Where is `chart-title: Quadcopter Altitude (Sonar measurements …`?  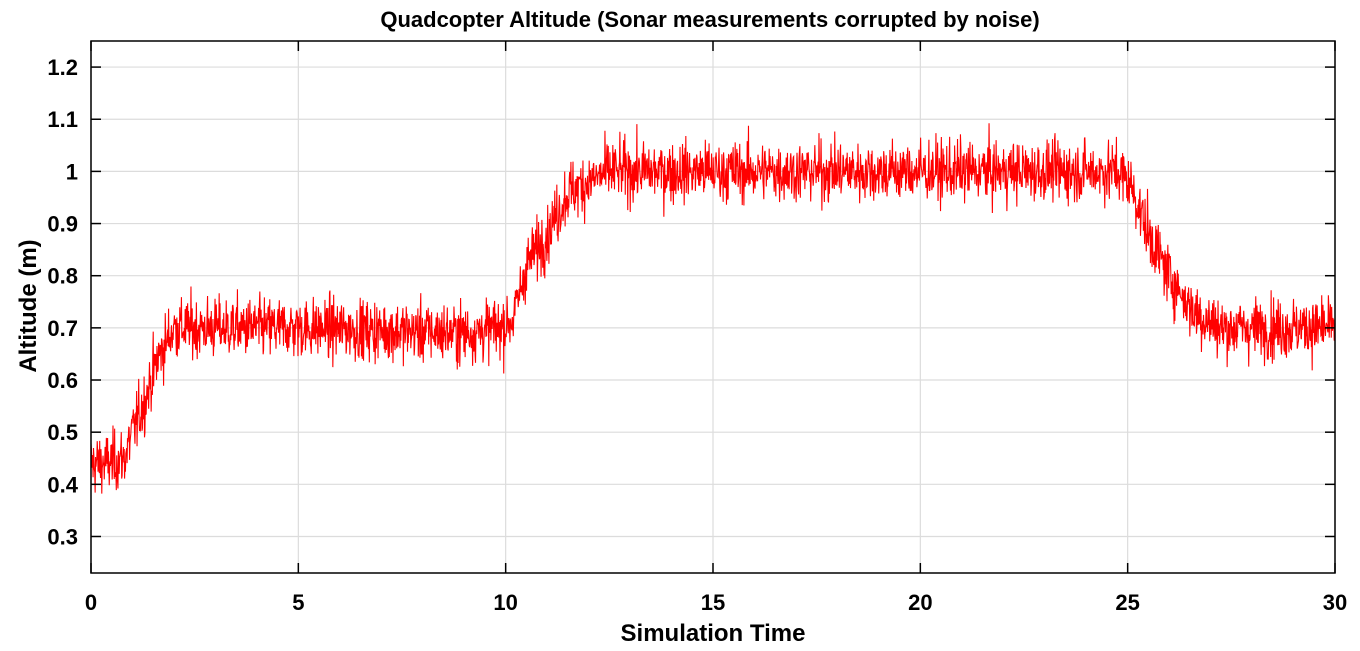
chart-title: Quadcopter Altitude (Sonar measurements … is located at coordinates (709, 19).